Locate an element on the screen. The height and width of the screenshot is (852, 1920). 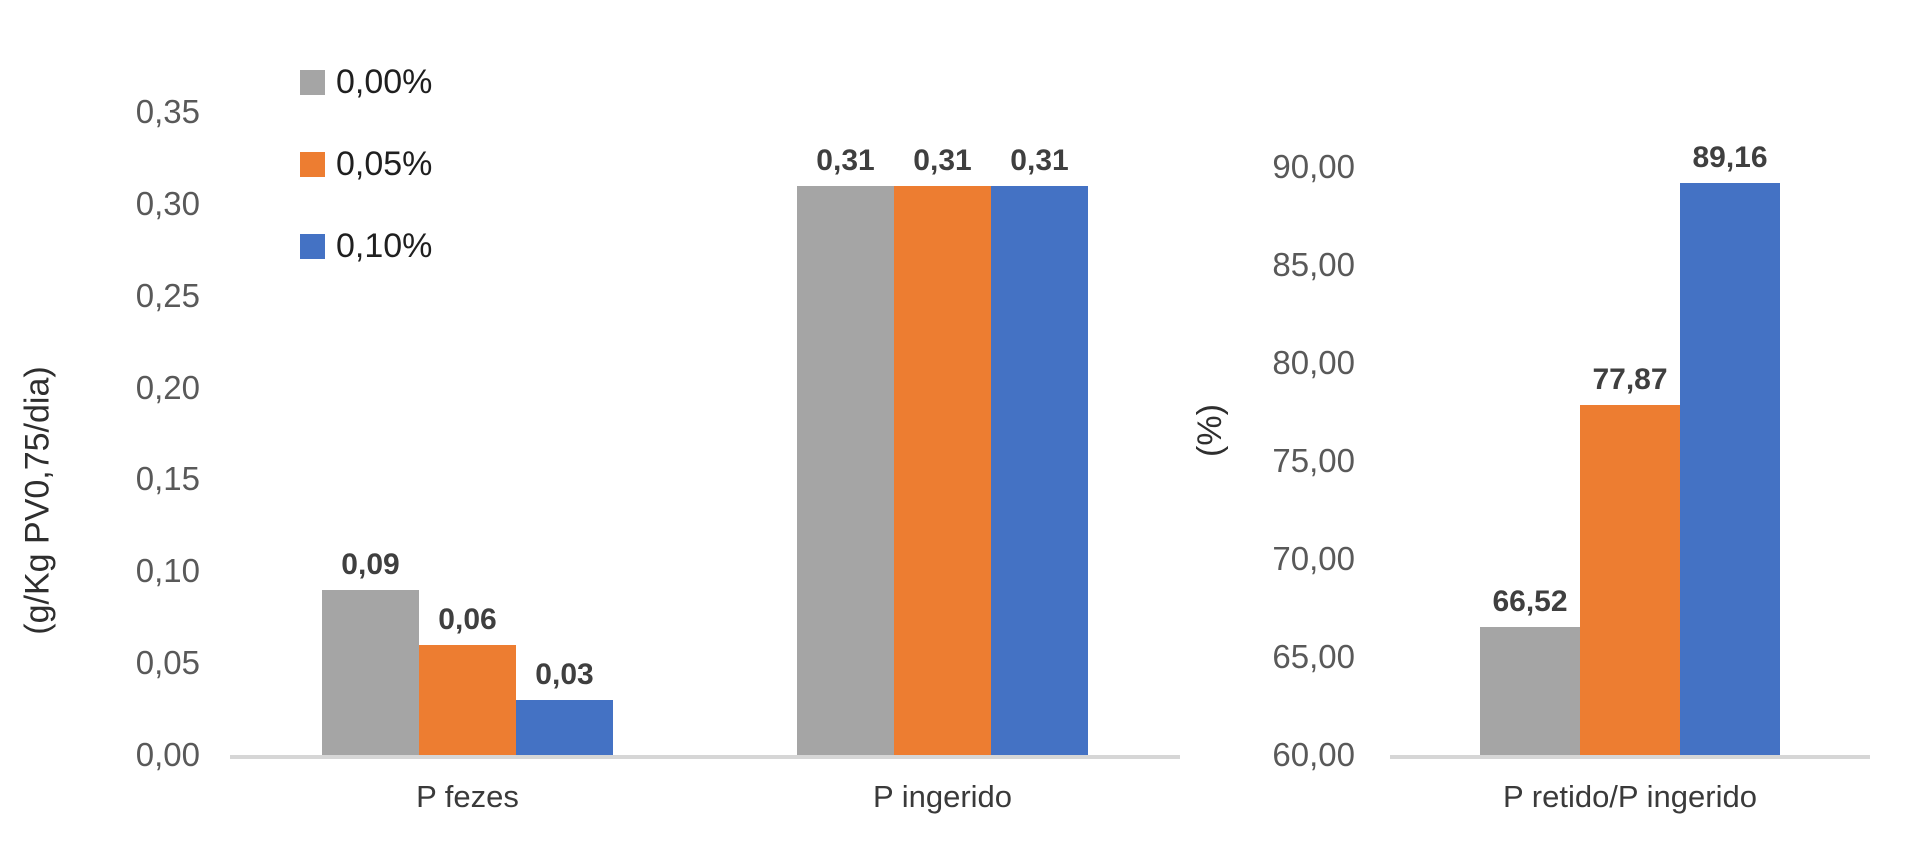
bar-value-label: 0,06 is located at coordinates (467, 619).